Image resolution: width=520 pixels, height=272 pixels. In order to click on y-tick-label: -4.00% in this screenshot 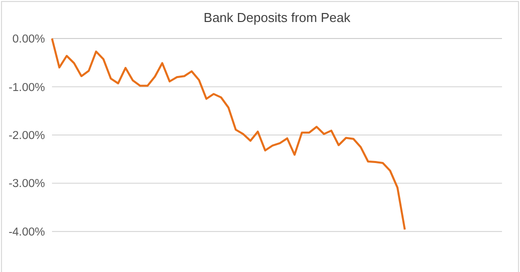, I will do `click(26, 232)`.